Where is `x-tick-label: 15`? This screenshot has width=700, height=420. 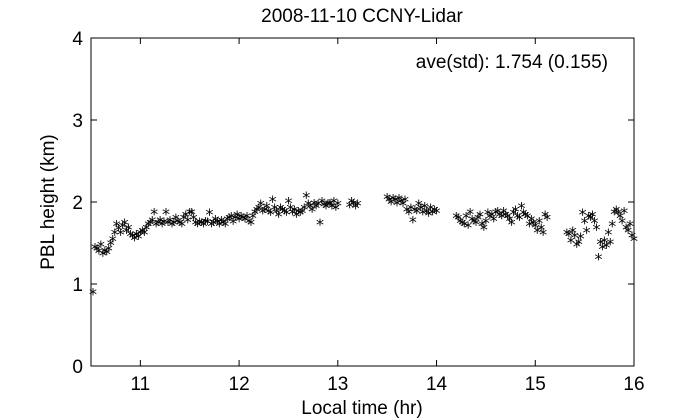
x-tick-label: 15 is located at coordinates (535, 384).